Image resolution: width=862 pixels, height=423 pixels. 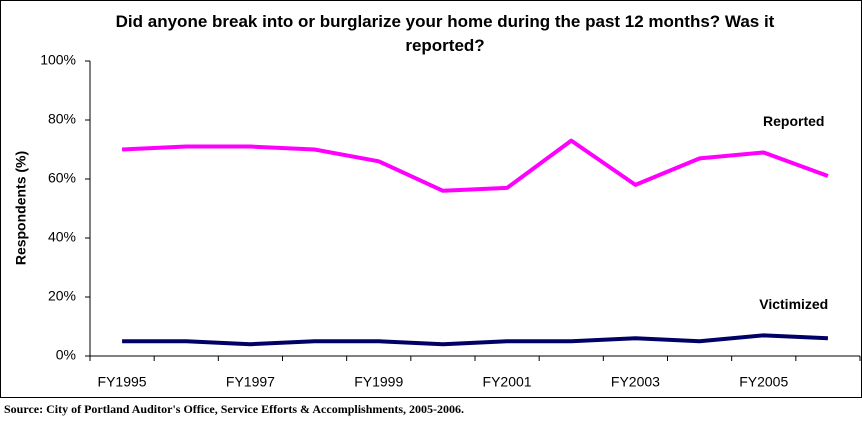 What do you see at coordinates (250, 382) in the screenshot?
I see `x-tick-label: FY1997` at bounding box center [250, 382].